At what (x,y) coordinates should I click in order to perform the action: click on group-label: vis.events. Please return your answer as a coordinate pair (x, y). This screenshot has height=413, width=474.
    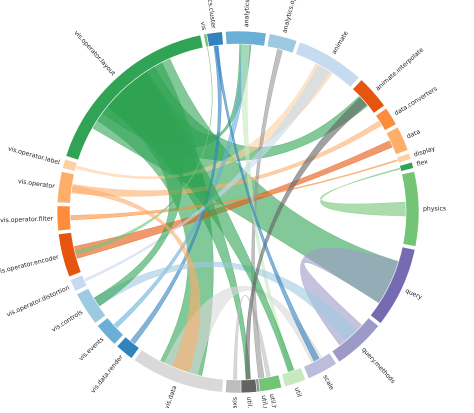
    Looking at the image, I should click on (92, 349).